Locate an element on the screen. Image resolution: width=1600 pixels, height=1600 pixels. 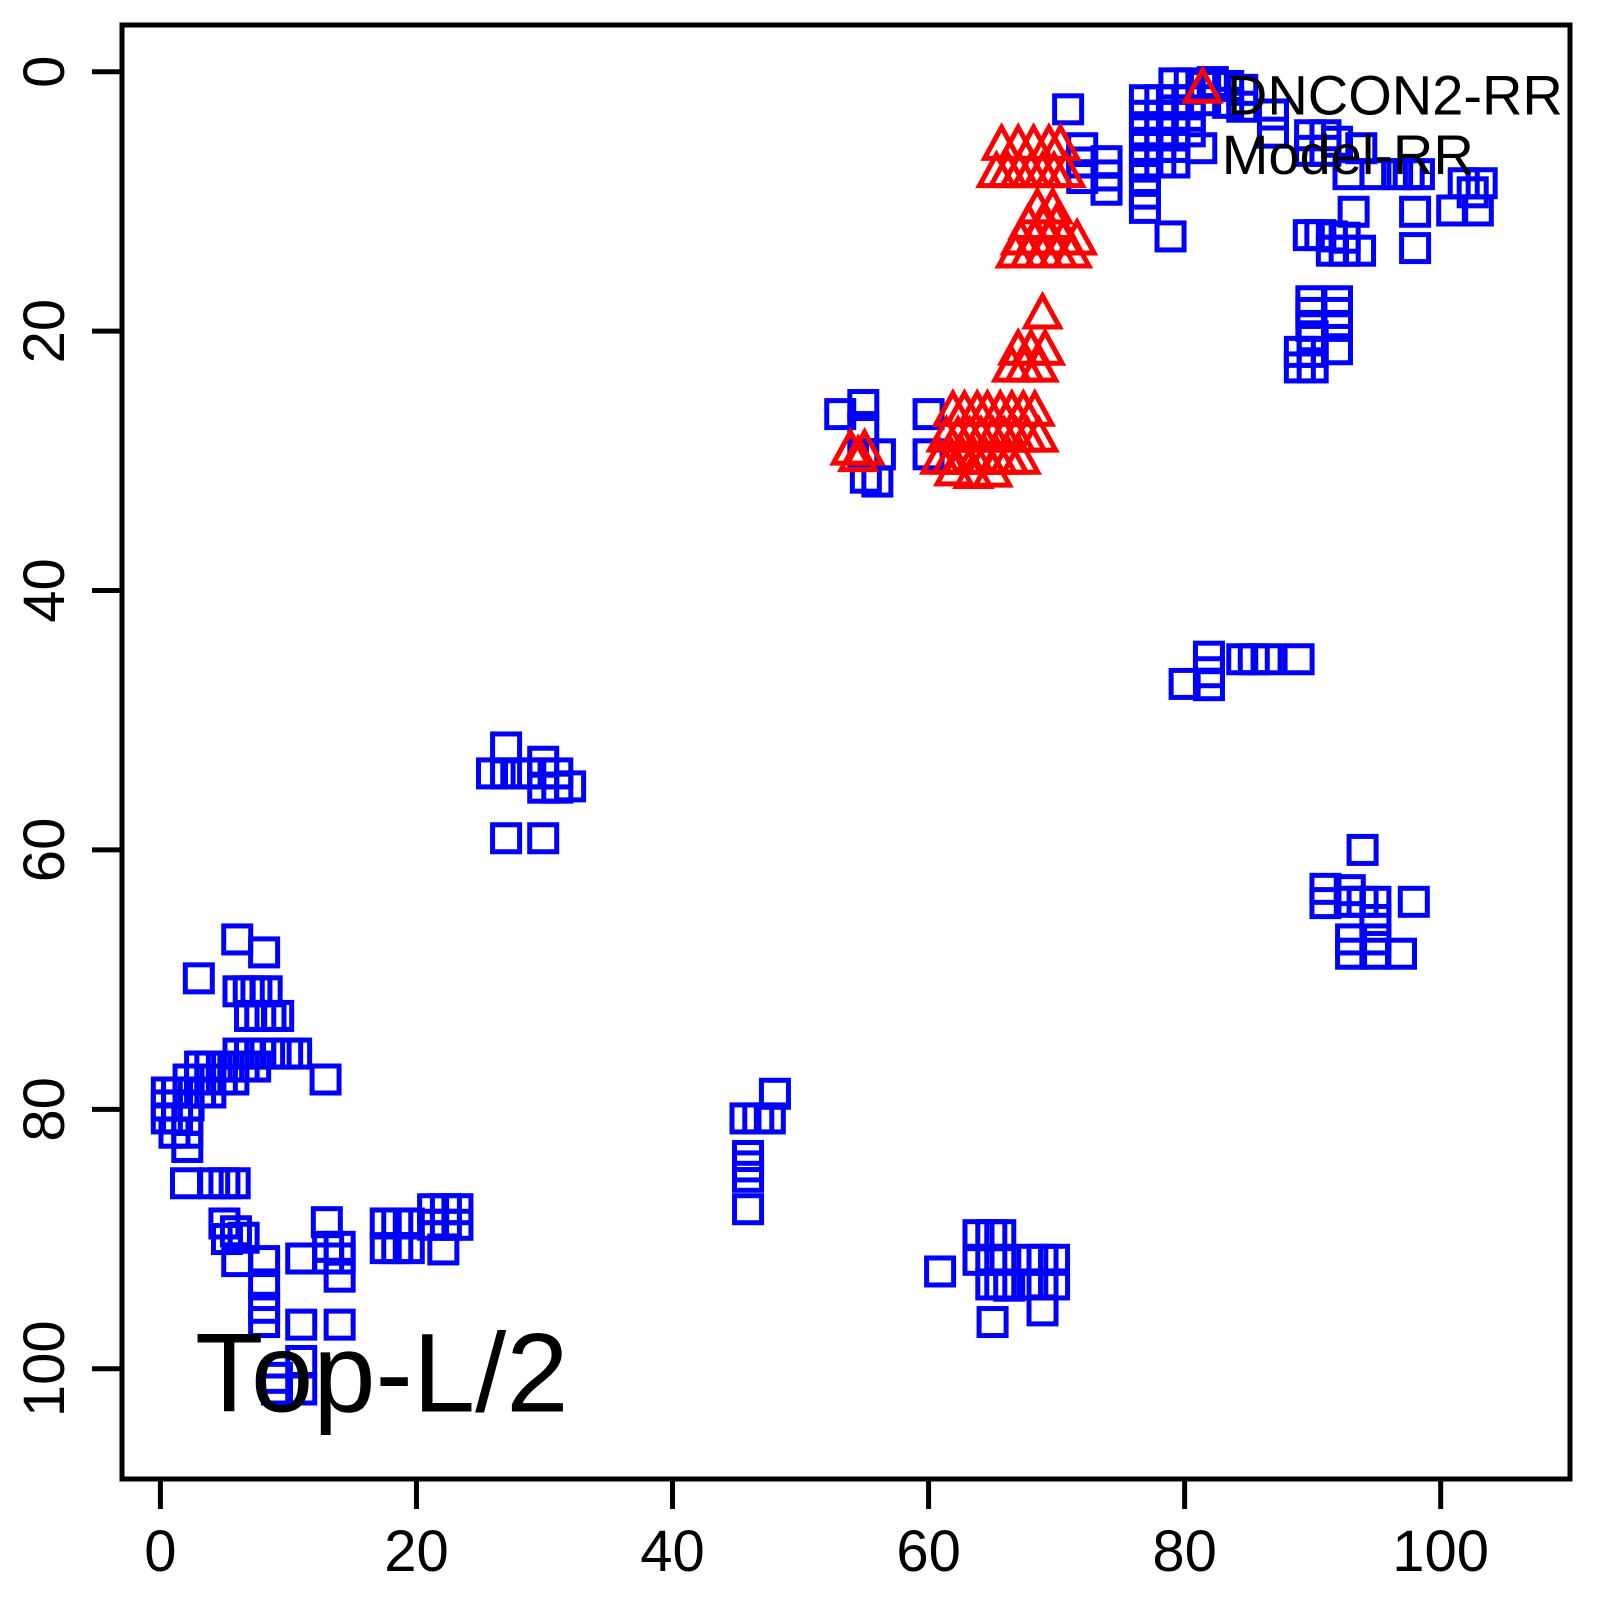
subset-annotation: Top-L/2 is located at coordinates (382, 1373).